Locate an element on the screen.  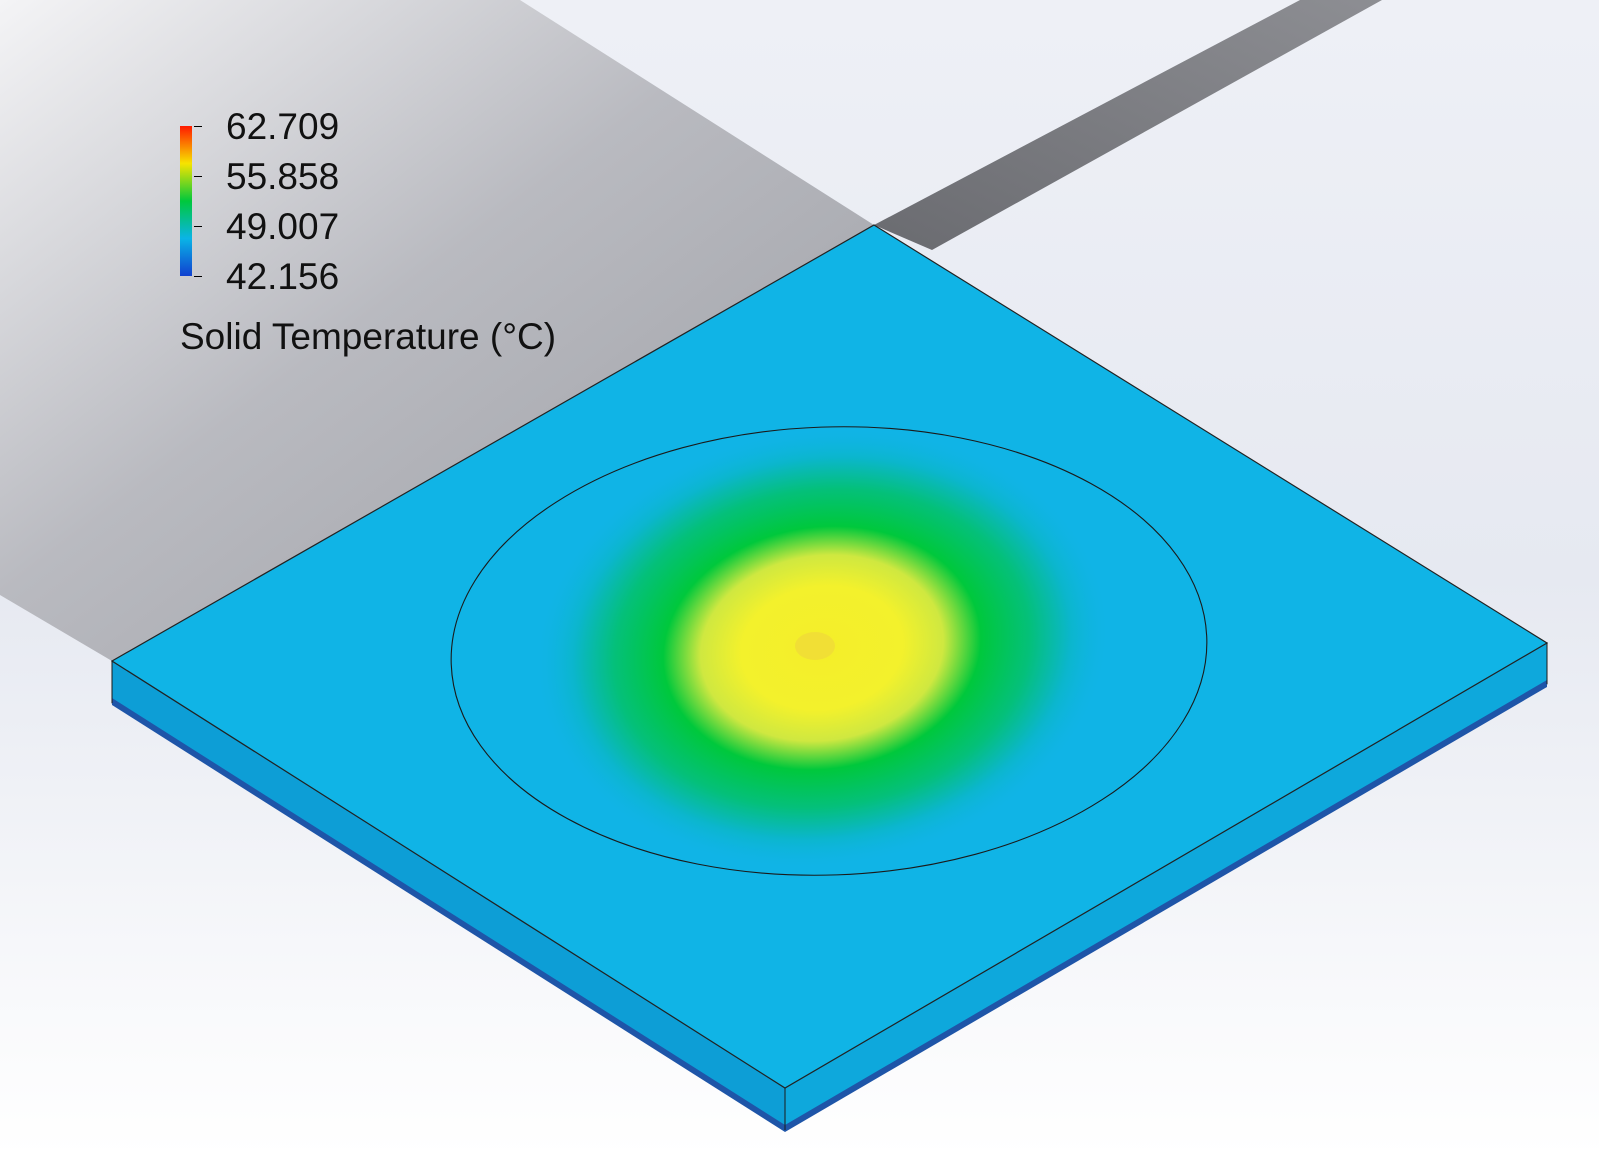
legend-min-label: 42.156 is located at coordinates (283, 276).